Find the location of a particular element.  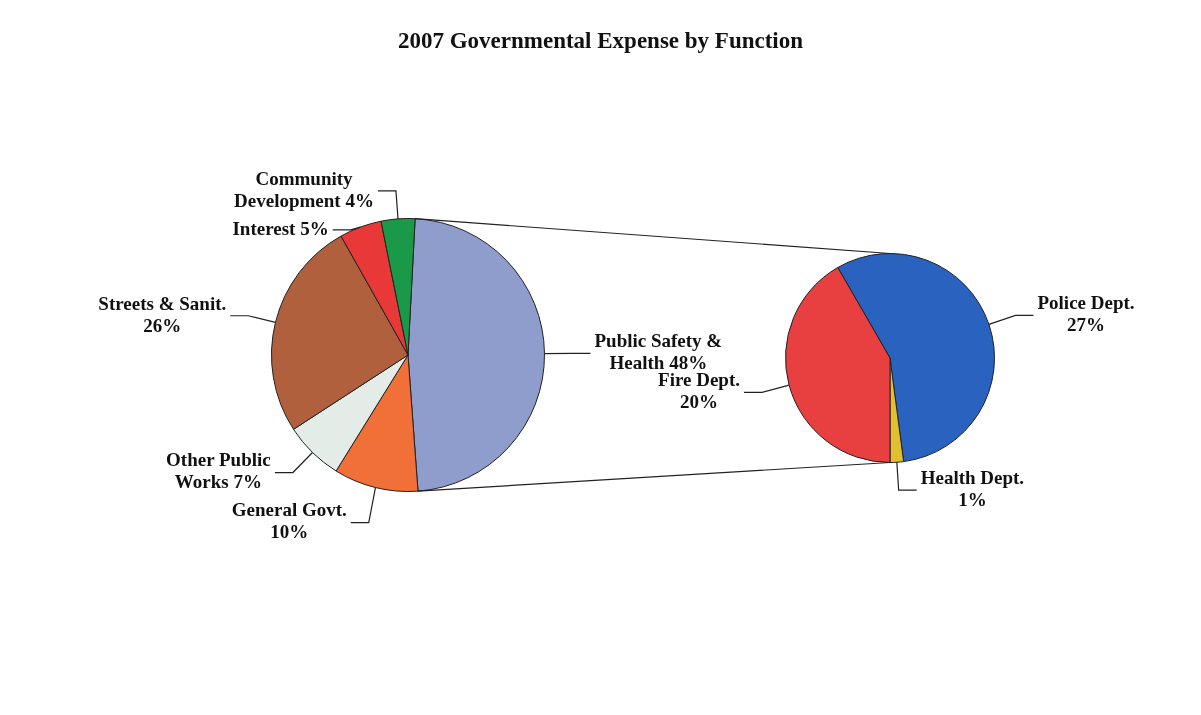

data-label: 26% is located at coordinates (162, 325).